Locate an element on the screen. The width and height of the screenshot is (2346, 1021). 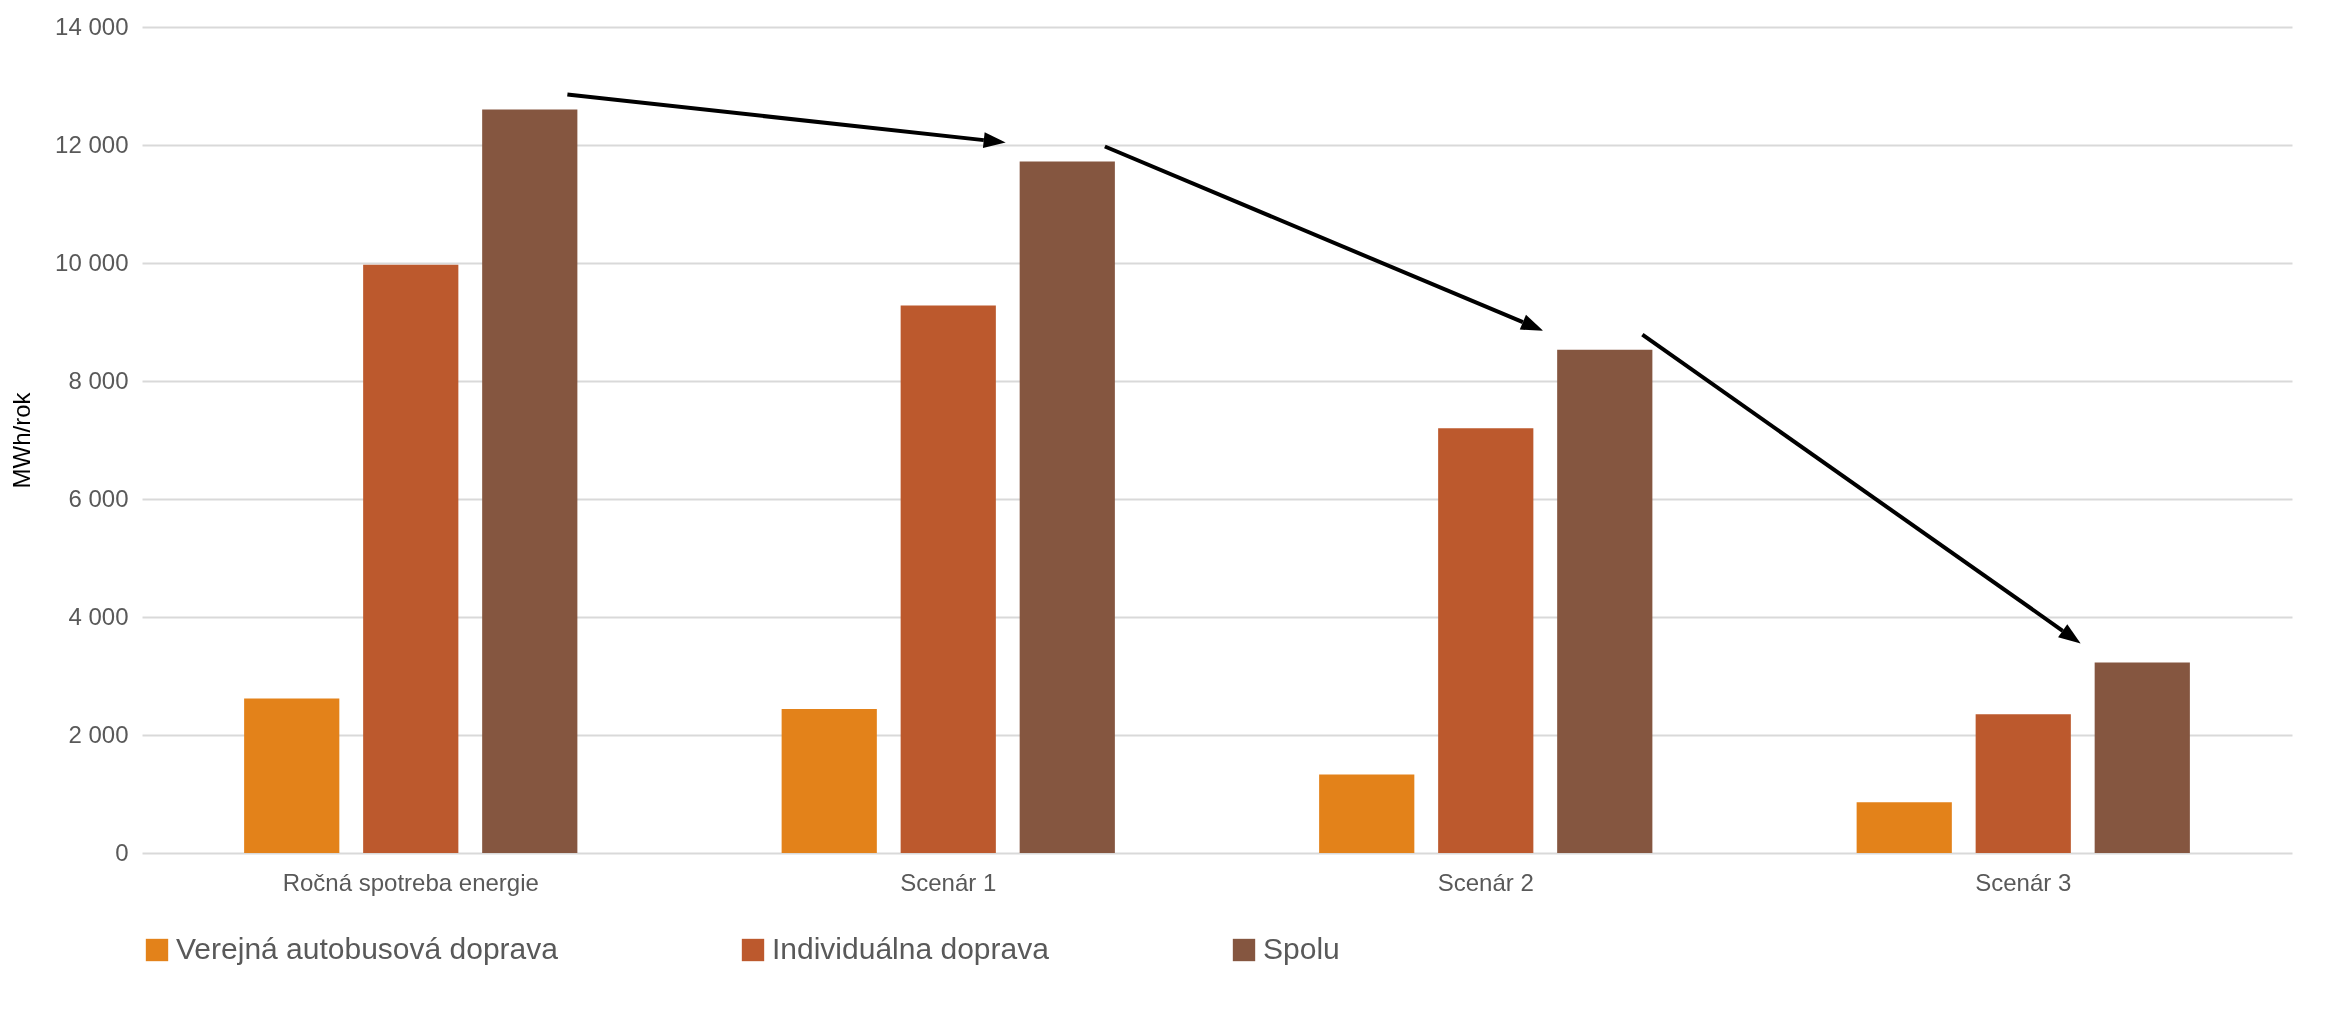
y-tick-label: 14 000 is located at coordinates (92, 26).